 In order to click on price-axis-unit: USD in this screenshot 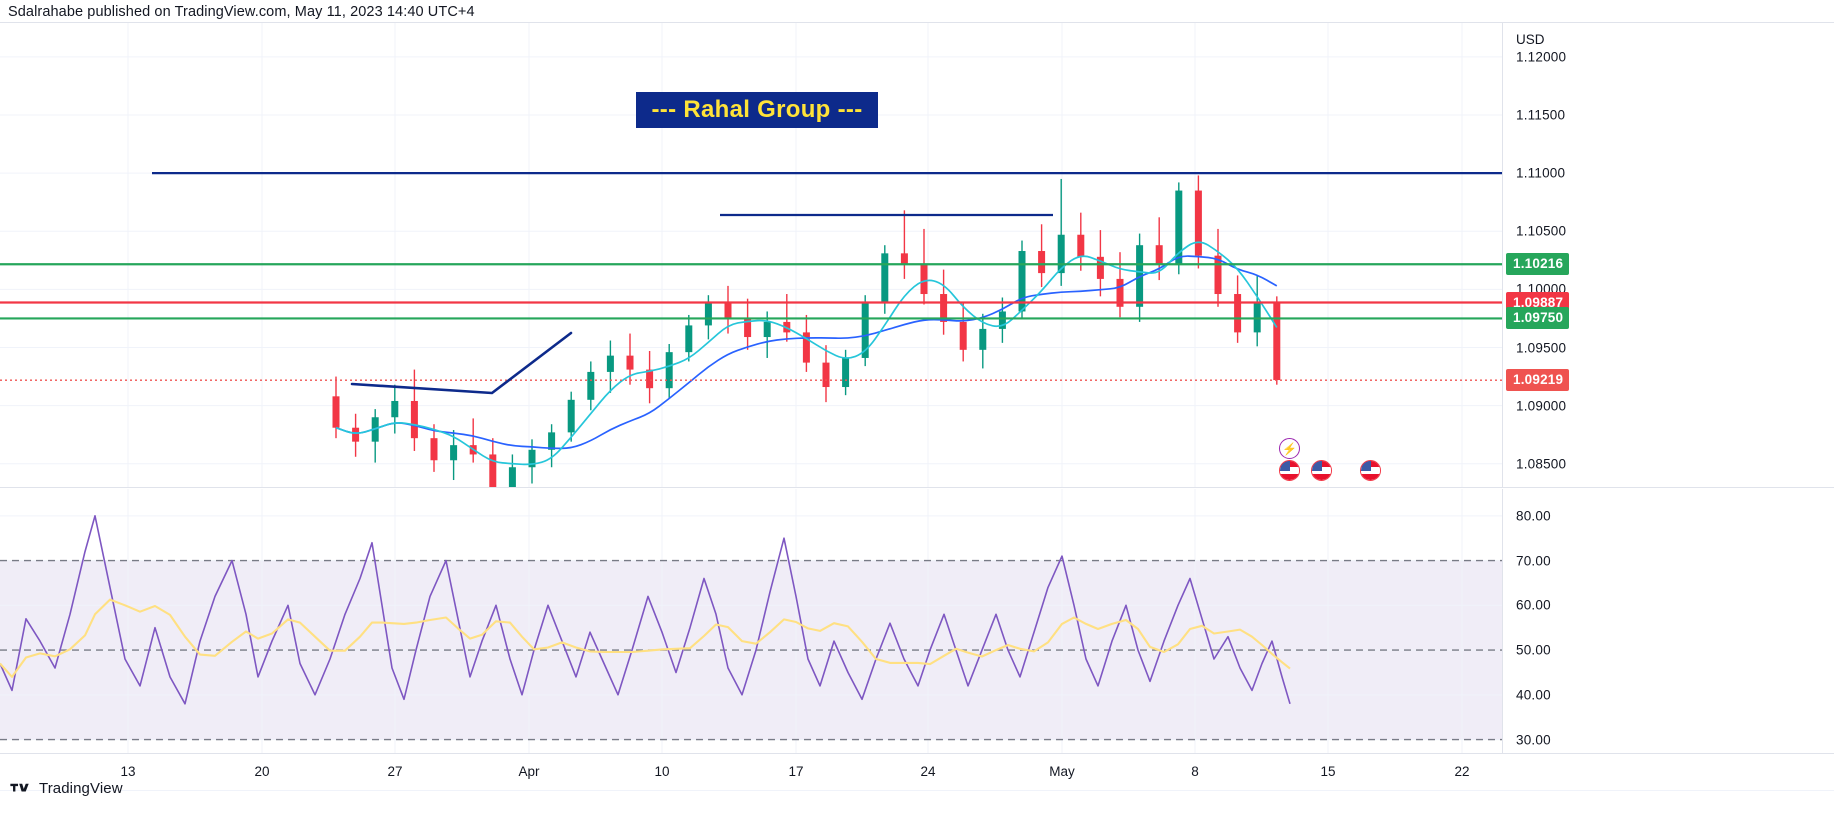, I will do `click(1530, 39)`.